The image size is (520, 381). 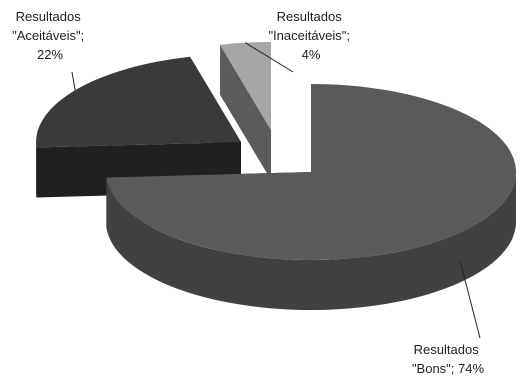 What do you see at coordinates (245, 86) in the screenshot?
I see `slice-inaceitaveis-top` at bounding box center [245, 86].